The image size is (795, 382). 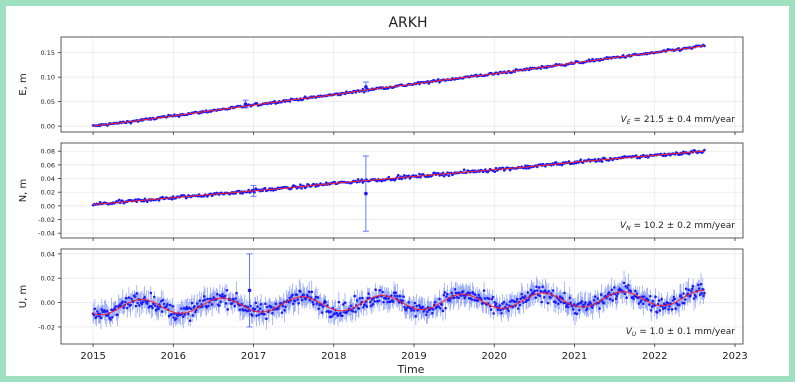 What do you see at coordinates (333, 356) in the screenshot?
I see `x-tick-label: 2018` at bounding box center [333, 356].